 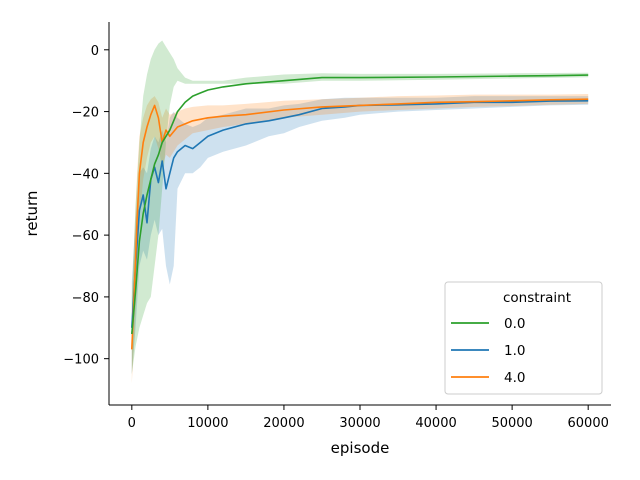 I want to click on y-axis-label: return, so click(x=32, y=214).